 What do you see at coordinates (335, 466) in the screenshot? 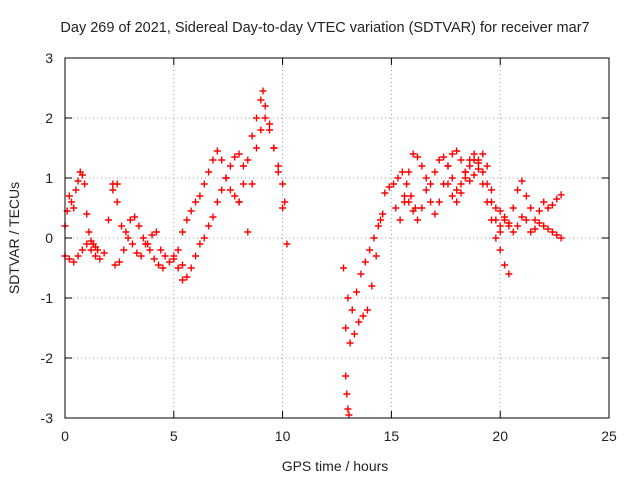
I see `x-axis-label: GPS time / hours` at bounding box center [335, 466].